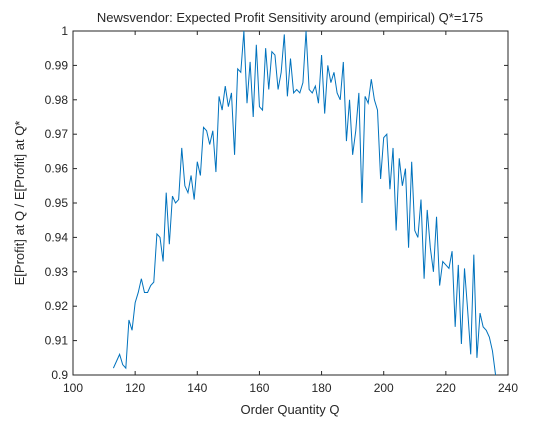 This screenshot has height=425, width=560. Describe the element at coordinates (57, 100) in the screenshot. I see `y-tick-label: 0.98` at that location.